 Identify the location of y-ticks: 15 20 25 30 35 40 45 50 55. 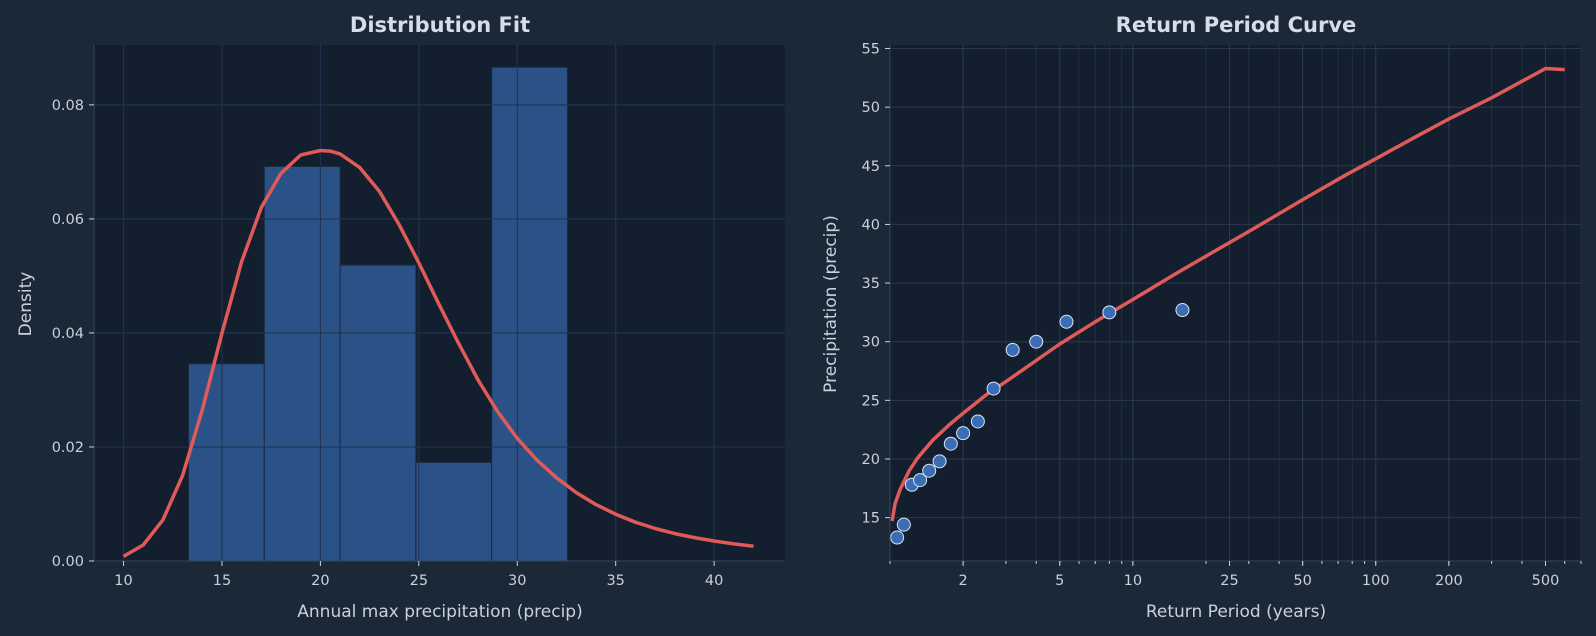
(876, 284).